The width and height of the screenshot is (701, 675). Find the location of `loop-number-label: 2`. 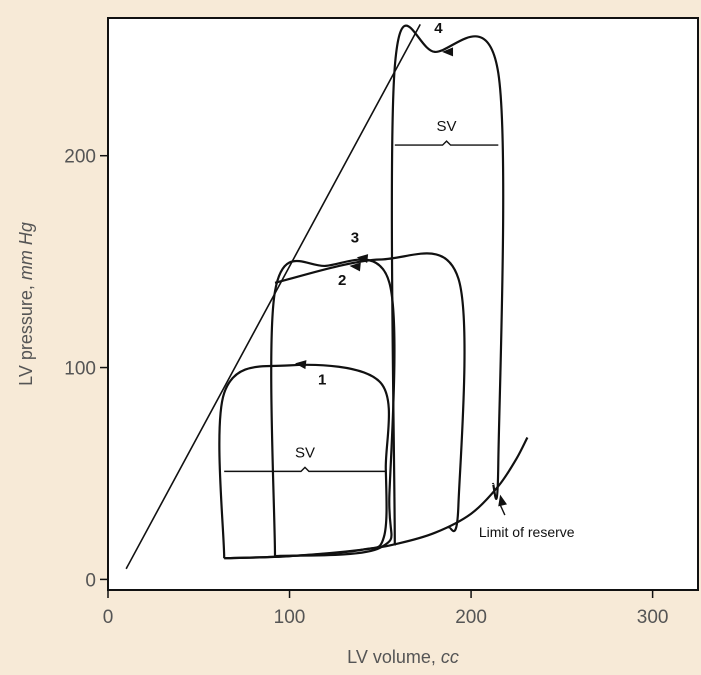

loop-number-label: 2 is located at coordinates (342, 280).